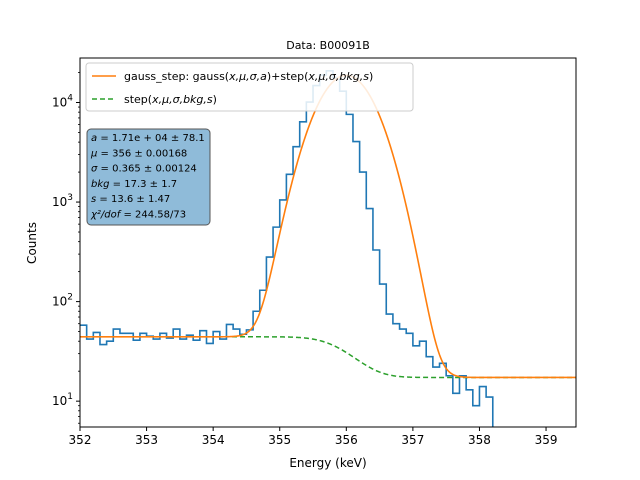  Describe the element at coordinates (327, 463) in the screenshot. I see `x-axis-label: Energy (keV)` at that location.